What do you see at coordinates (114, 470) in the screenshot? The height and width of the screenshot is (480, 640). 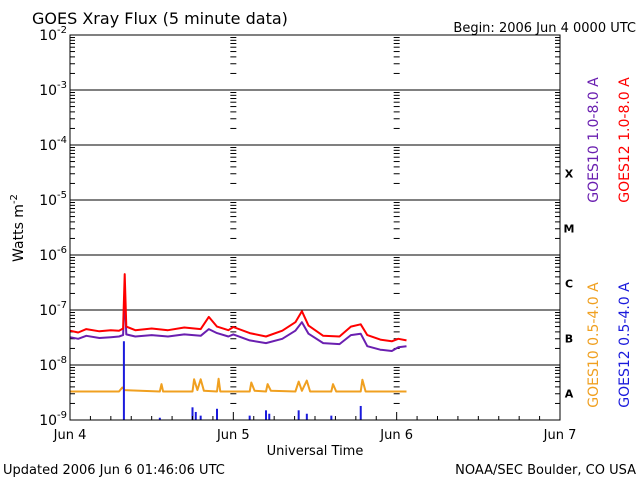 I see `updated-label: Updated 2006 Jun 6 01:46:06 UTC` at bounding box center [114, 470].